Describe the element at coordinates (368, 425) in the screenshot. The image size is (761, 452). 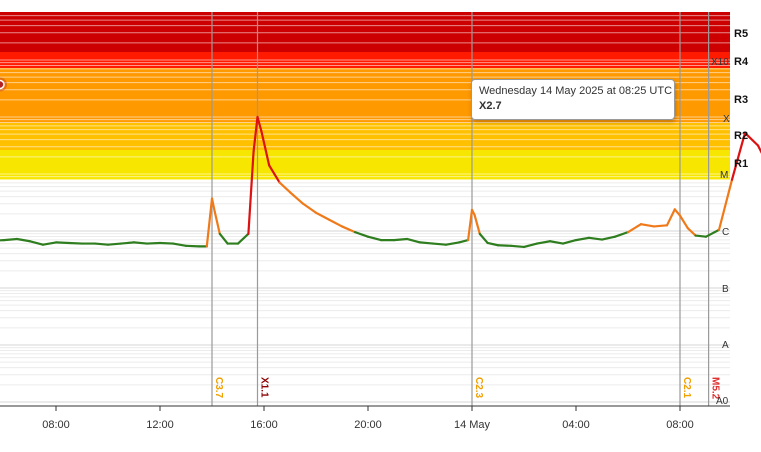
I see `x-tick-label: 20:00` at that location.